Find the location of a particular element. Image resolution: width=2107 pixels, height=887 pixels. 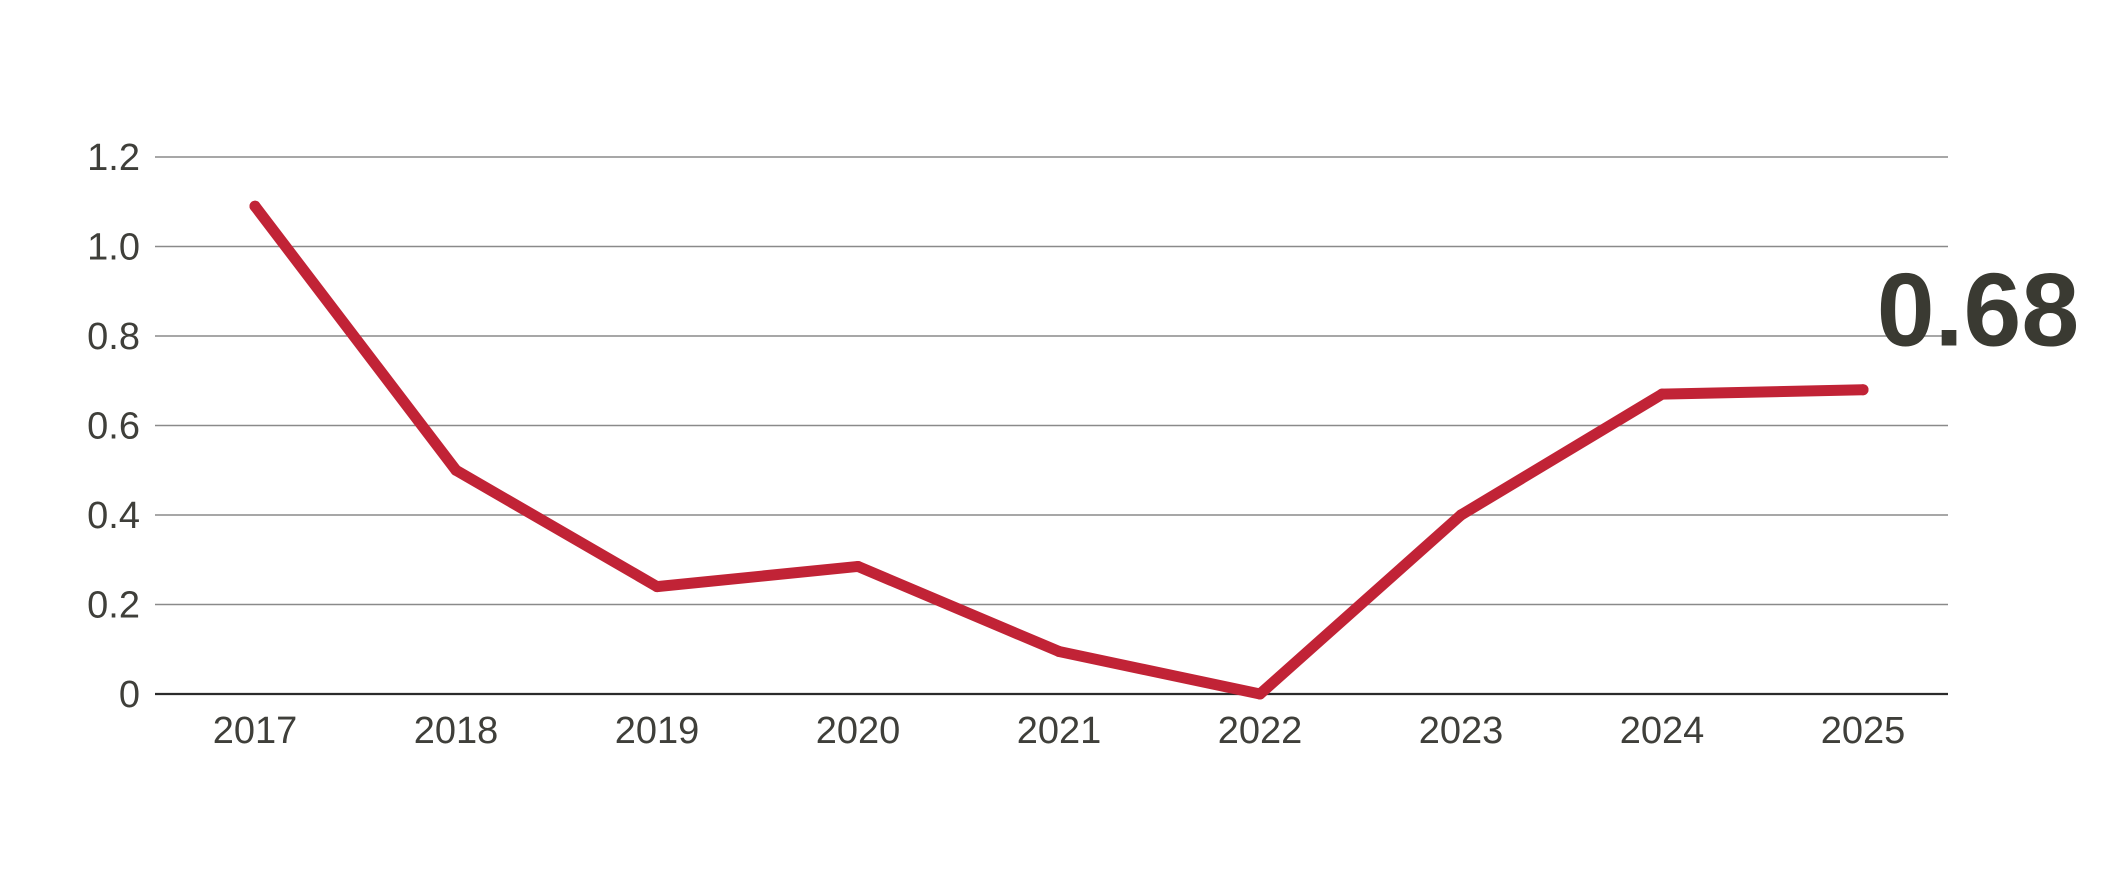

y-tick-label: 0.6 is located at coordinates (113, 427).